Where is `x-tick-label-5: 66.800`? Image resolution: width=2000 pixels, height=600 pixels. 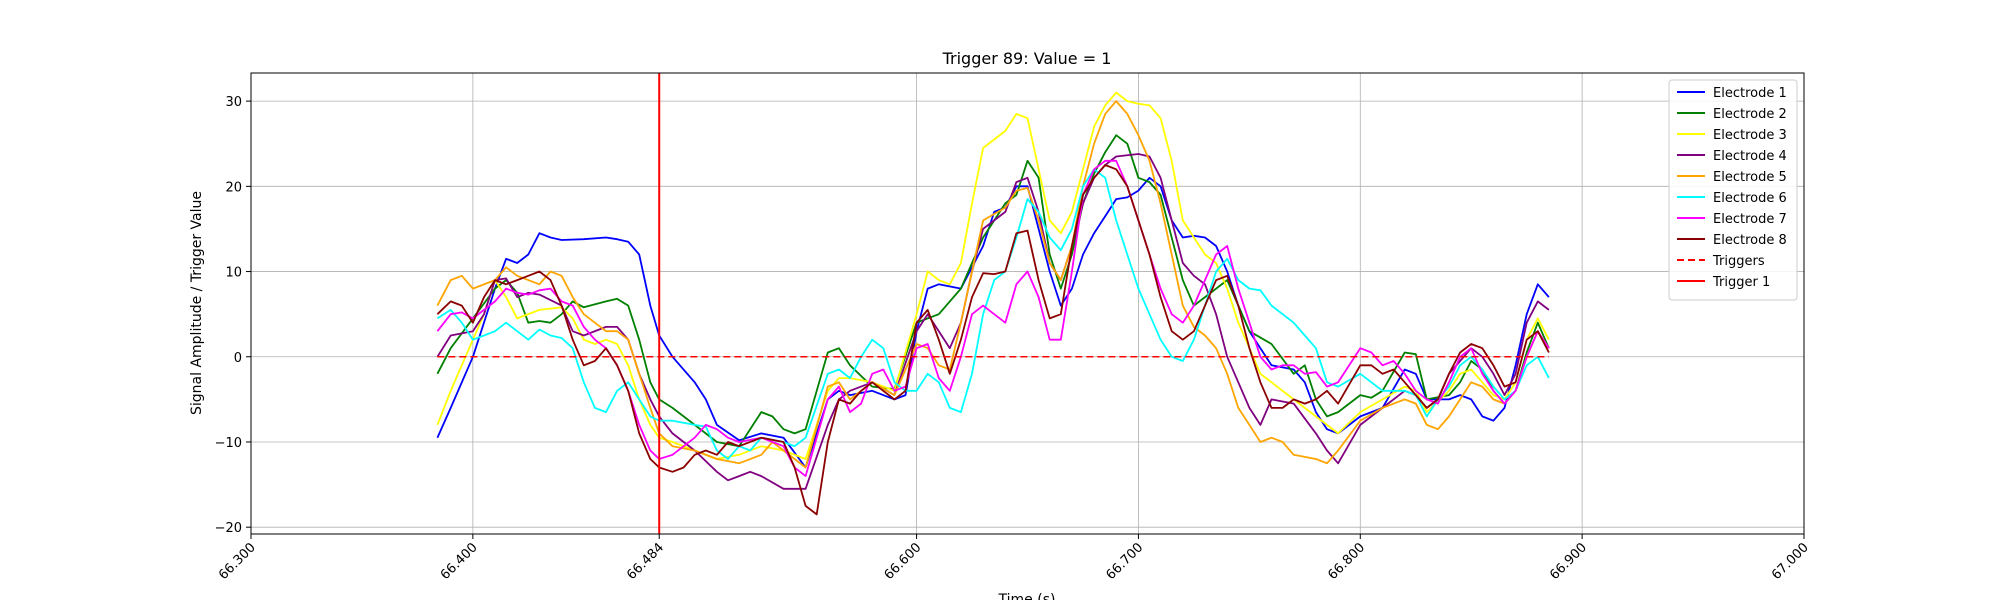
x-tick-label-5: 66.800 is located at coordinates (1346, 561).